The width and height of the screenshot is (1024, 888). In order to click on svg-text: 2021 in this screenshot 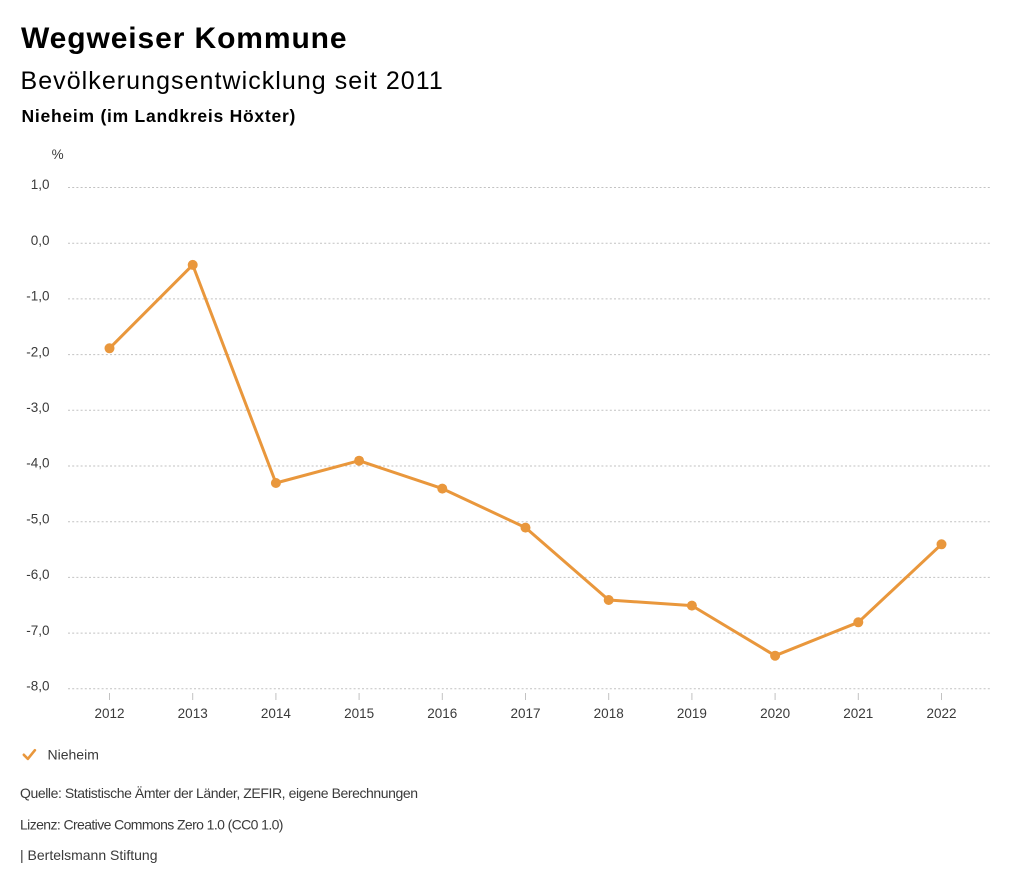, I will do `click(858, 713)`.